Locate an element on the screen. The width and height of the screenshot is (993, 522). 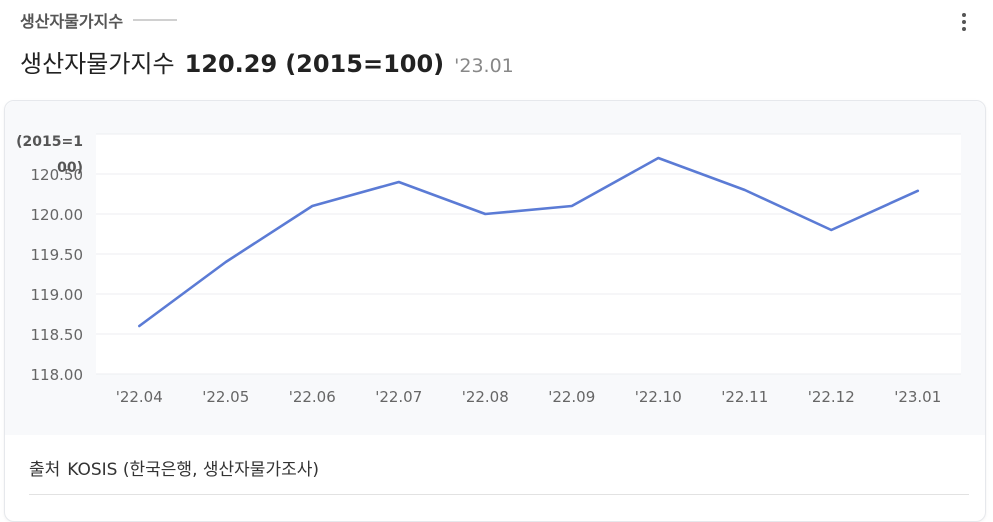
headline: 생산자물가지수 120.29 (2015=100) '23.01 is located at coordinates (267, 61).